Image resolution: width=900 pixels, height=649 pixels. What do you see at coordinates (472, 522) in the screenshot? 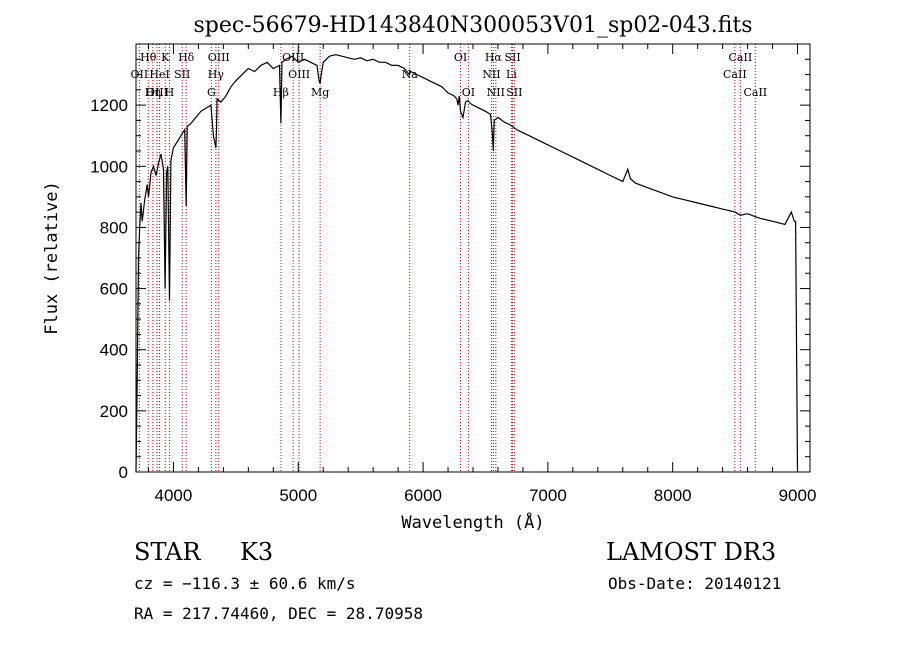
I see `x-axis-label: Wavelength (Å)` at bounding box center [472, 522].